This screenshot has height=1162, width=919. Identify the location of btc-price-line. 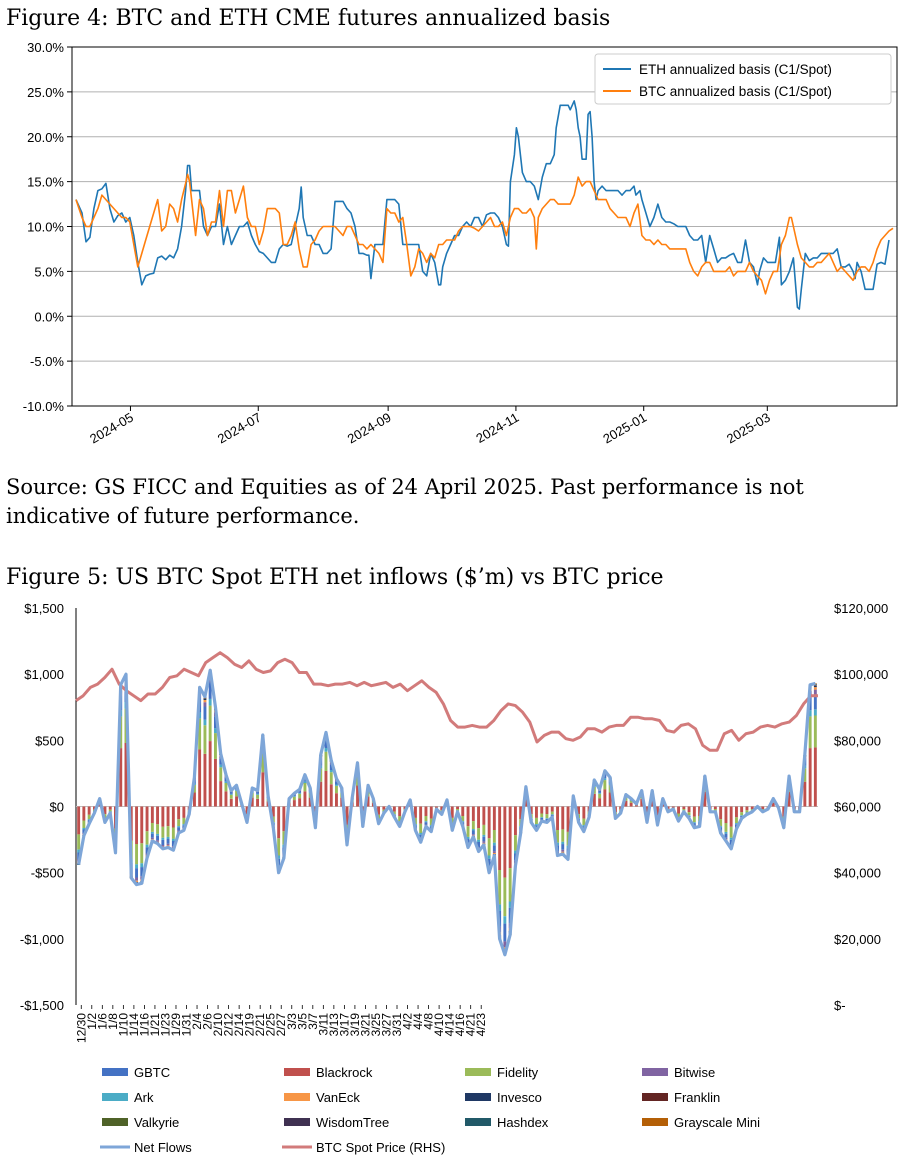
(446, 701).